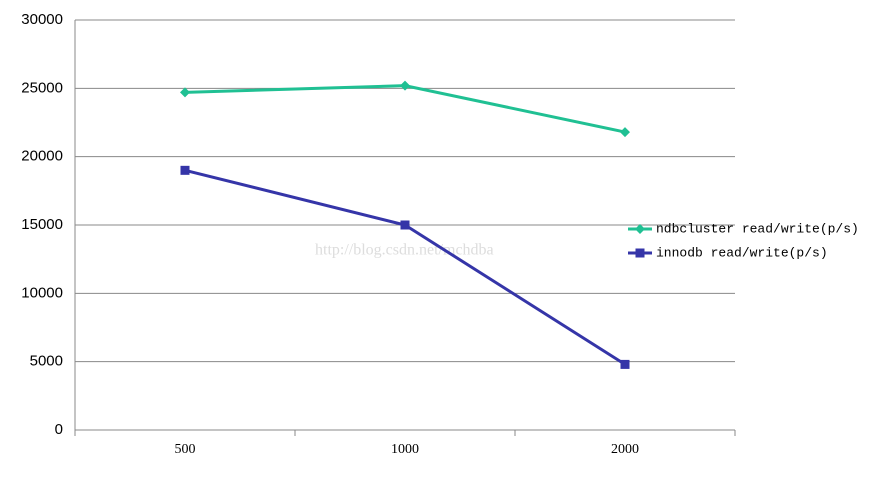  Describe the element at coordinates (757, 228) in the screenshot. I see `legend-label: ndbcluster read/write(p/s)` at that location.